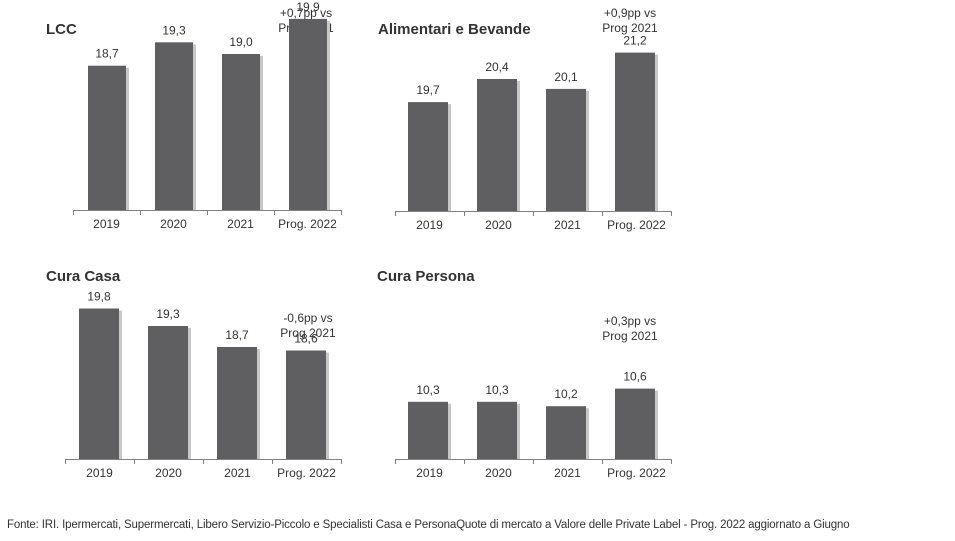  I want to click on note-line-1: -0,6pp vs, so click(308, 318).